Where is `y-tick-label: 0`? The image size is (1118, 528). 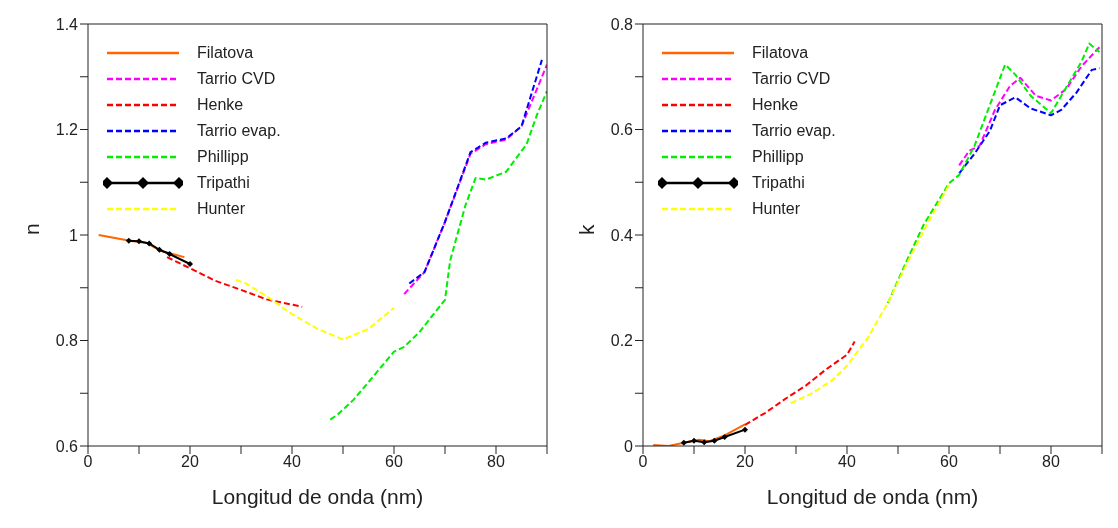 y-tick-label: 0 is located at coordinates (629, 446).